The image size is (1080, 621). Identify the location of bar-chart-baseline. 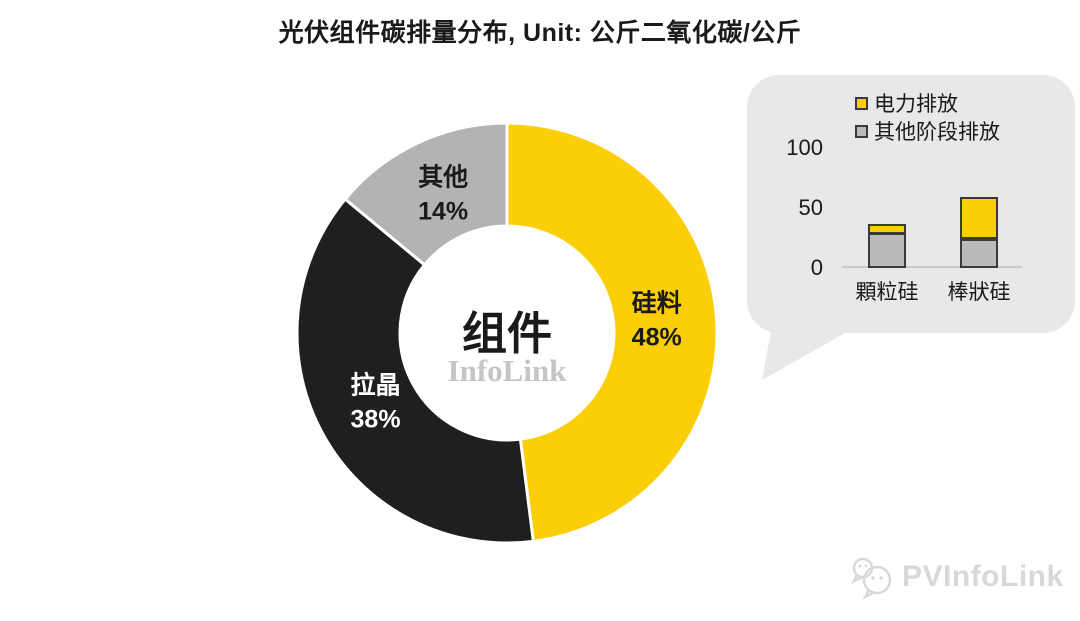
(932, 267).